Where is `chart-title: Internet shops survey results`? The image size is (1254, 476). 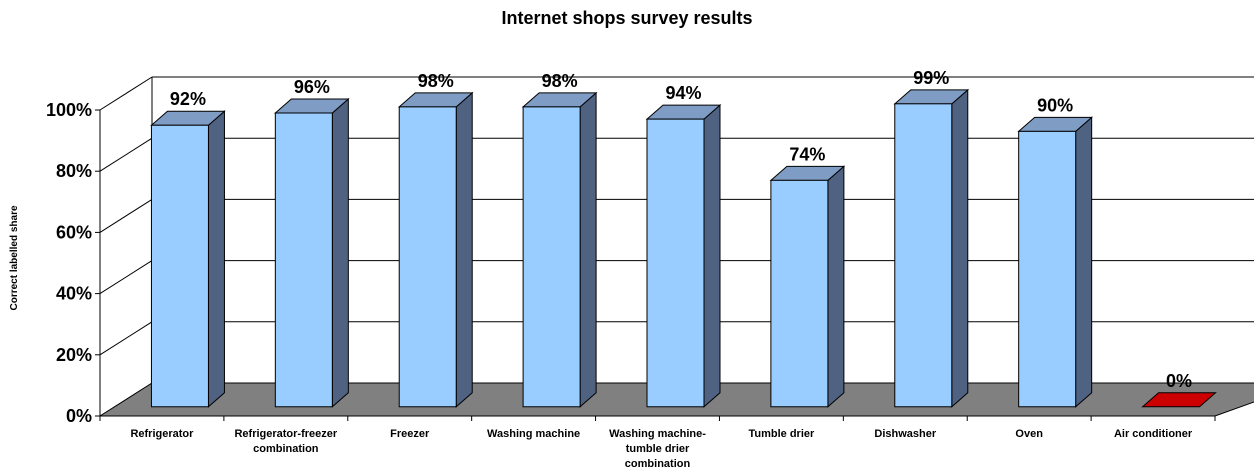
chart-title: Internet shops survey results is located at coordinates (626, 18).